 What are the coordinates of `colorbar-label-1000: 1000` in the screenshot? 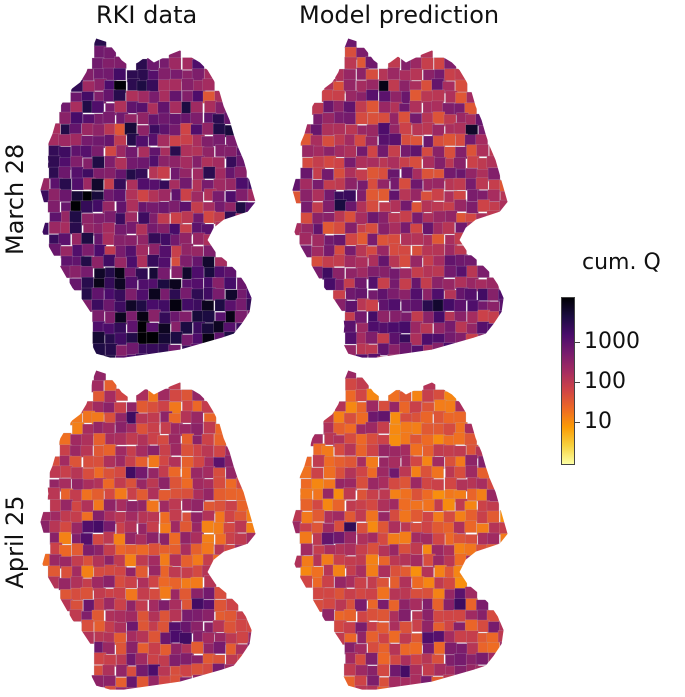 It's located at (612, 341).